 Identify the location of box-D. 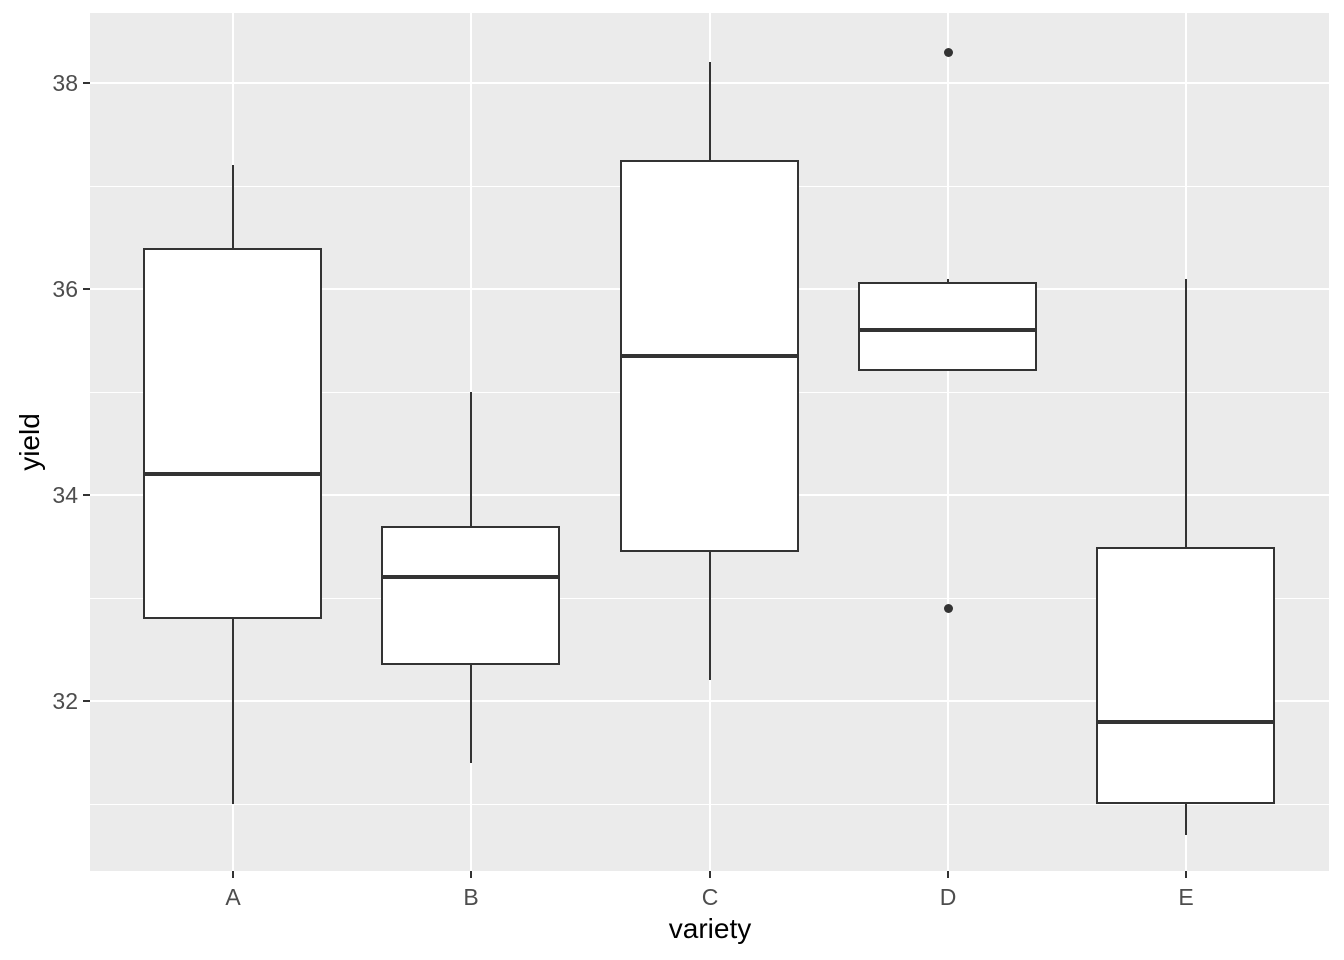
(947, 326).